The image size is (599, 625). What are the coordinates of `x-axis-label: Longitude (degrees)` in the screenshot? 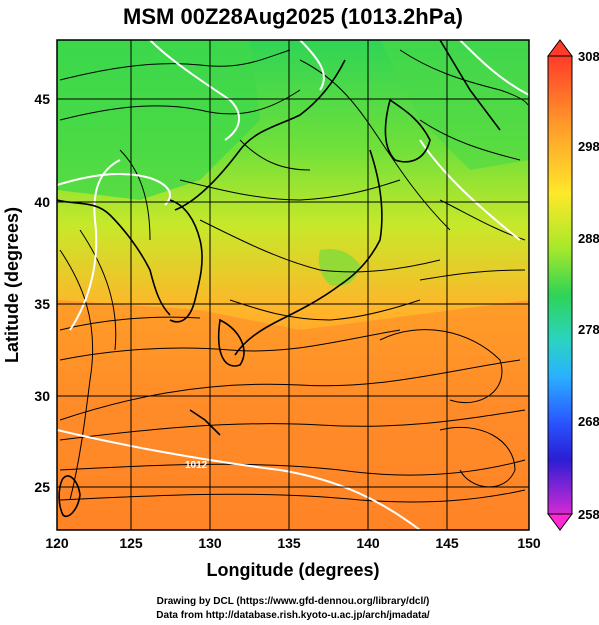 It's located at (292, 570).